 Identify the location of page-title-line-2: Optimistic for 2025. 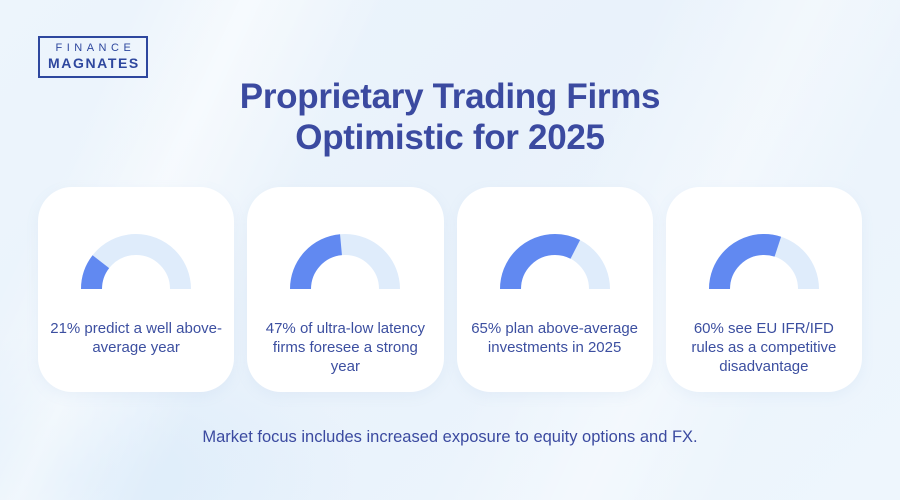
(450, 137).